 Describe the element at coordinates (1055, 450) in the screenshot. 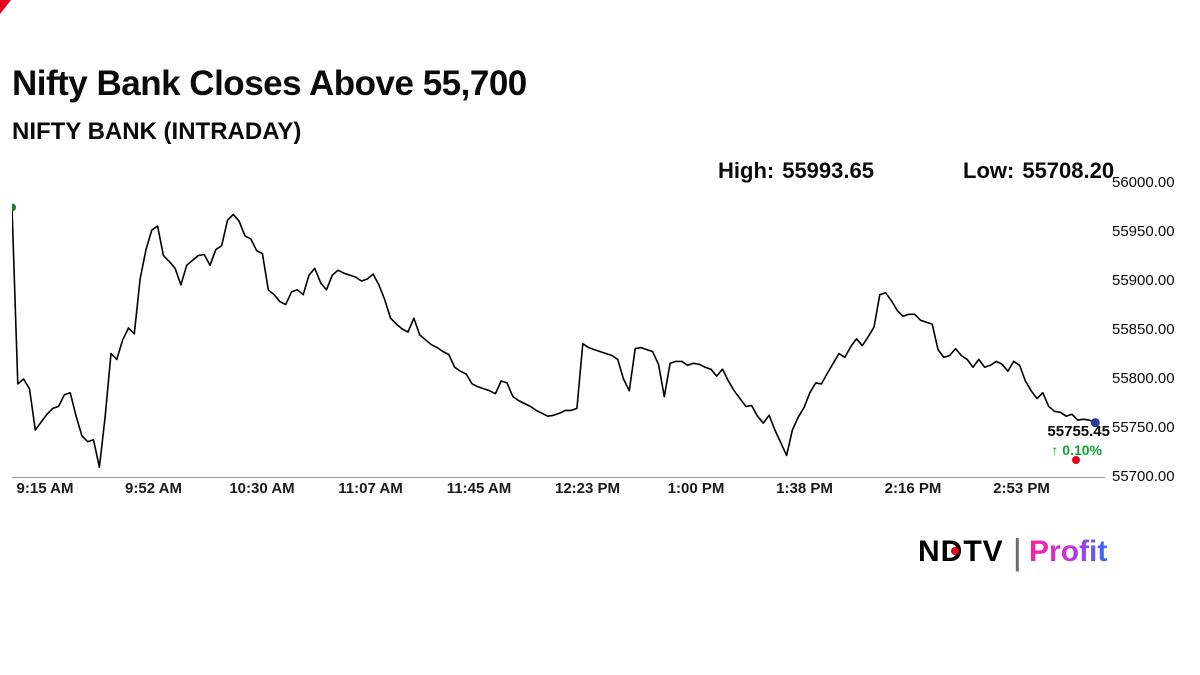

I see `up-arrow-icon: ↑` at that location.